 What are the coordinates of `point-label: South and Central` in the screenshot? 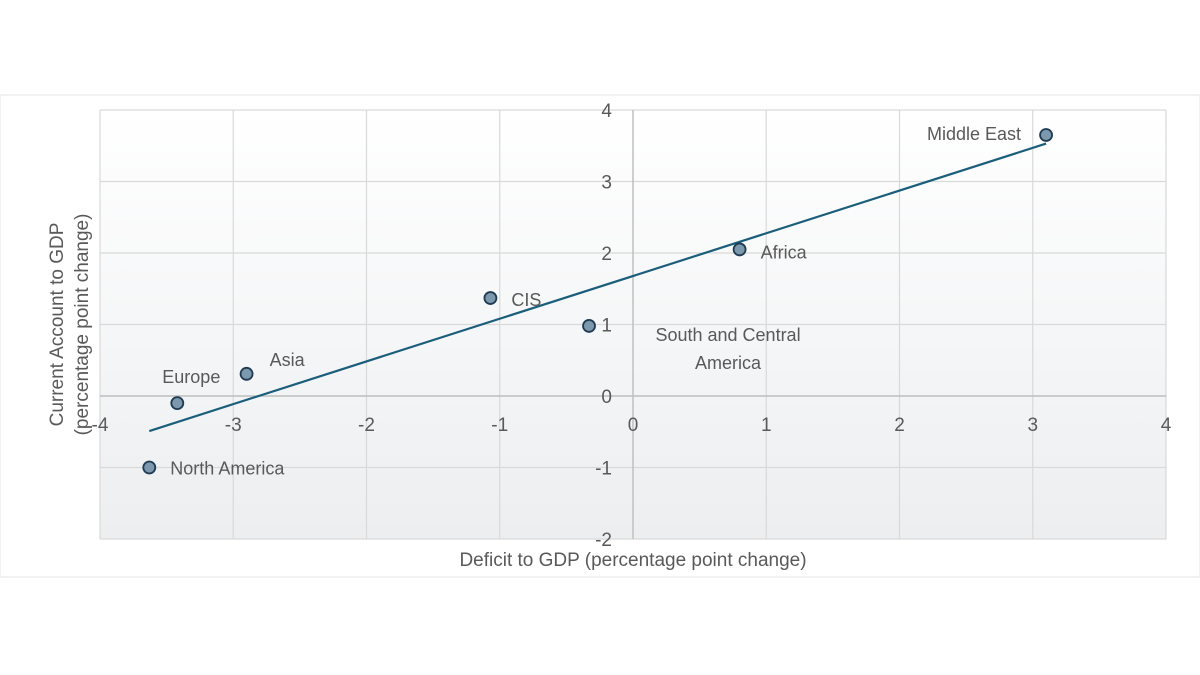 It's located at (727, 335).